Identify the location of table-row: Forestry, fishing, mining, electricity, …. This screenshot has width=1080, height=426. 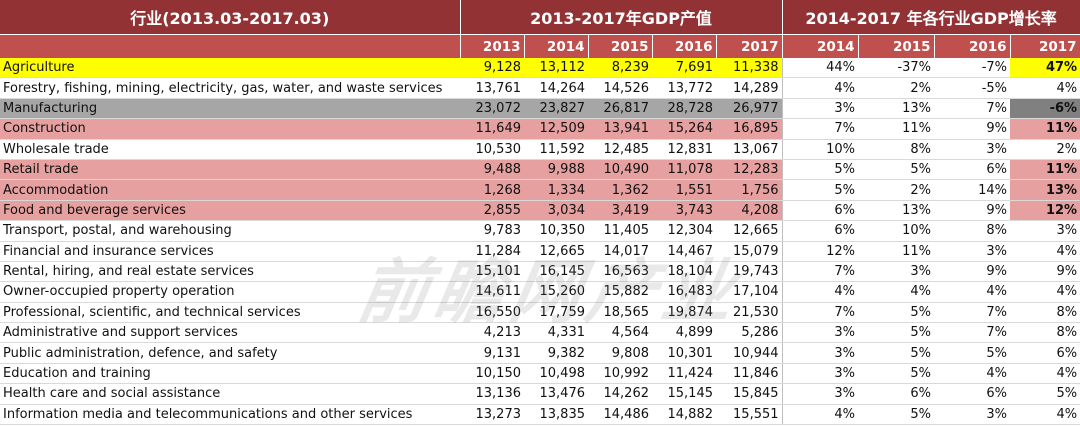
(540, 88).